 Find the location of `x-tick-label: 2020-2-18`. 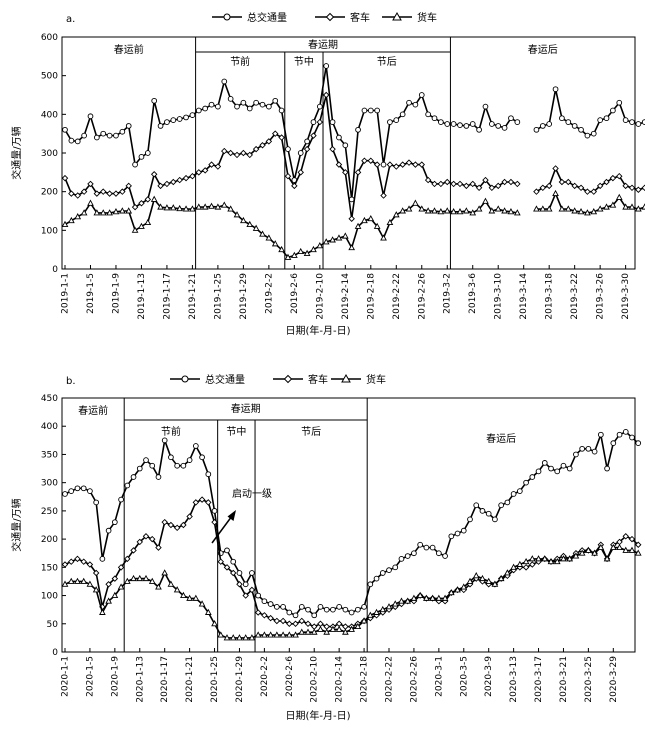

x-tick-label: 2020-2-18 is located at coordinates (365, 679).